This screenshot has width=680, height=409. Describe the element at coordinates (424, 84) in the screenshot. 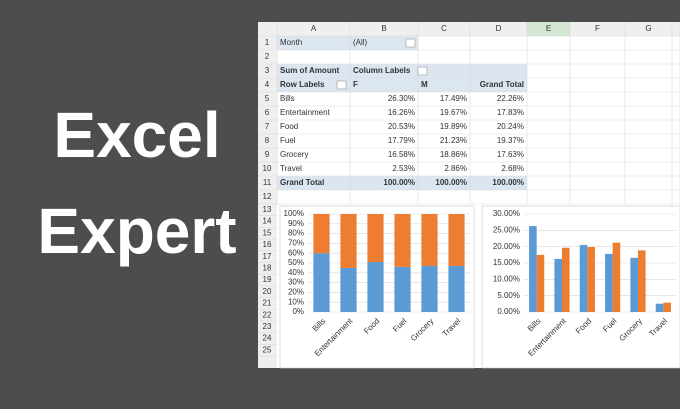

I see `cell-text: M` at that location.